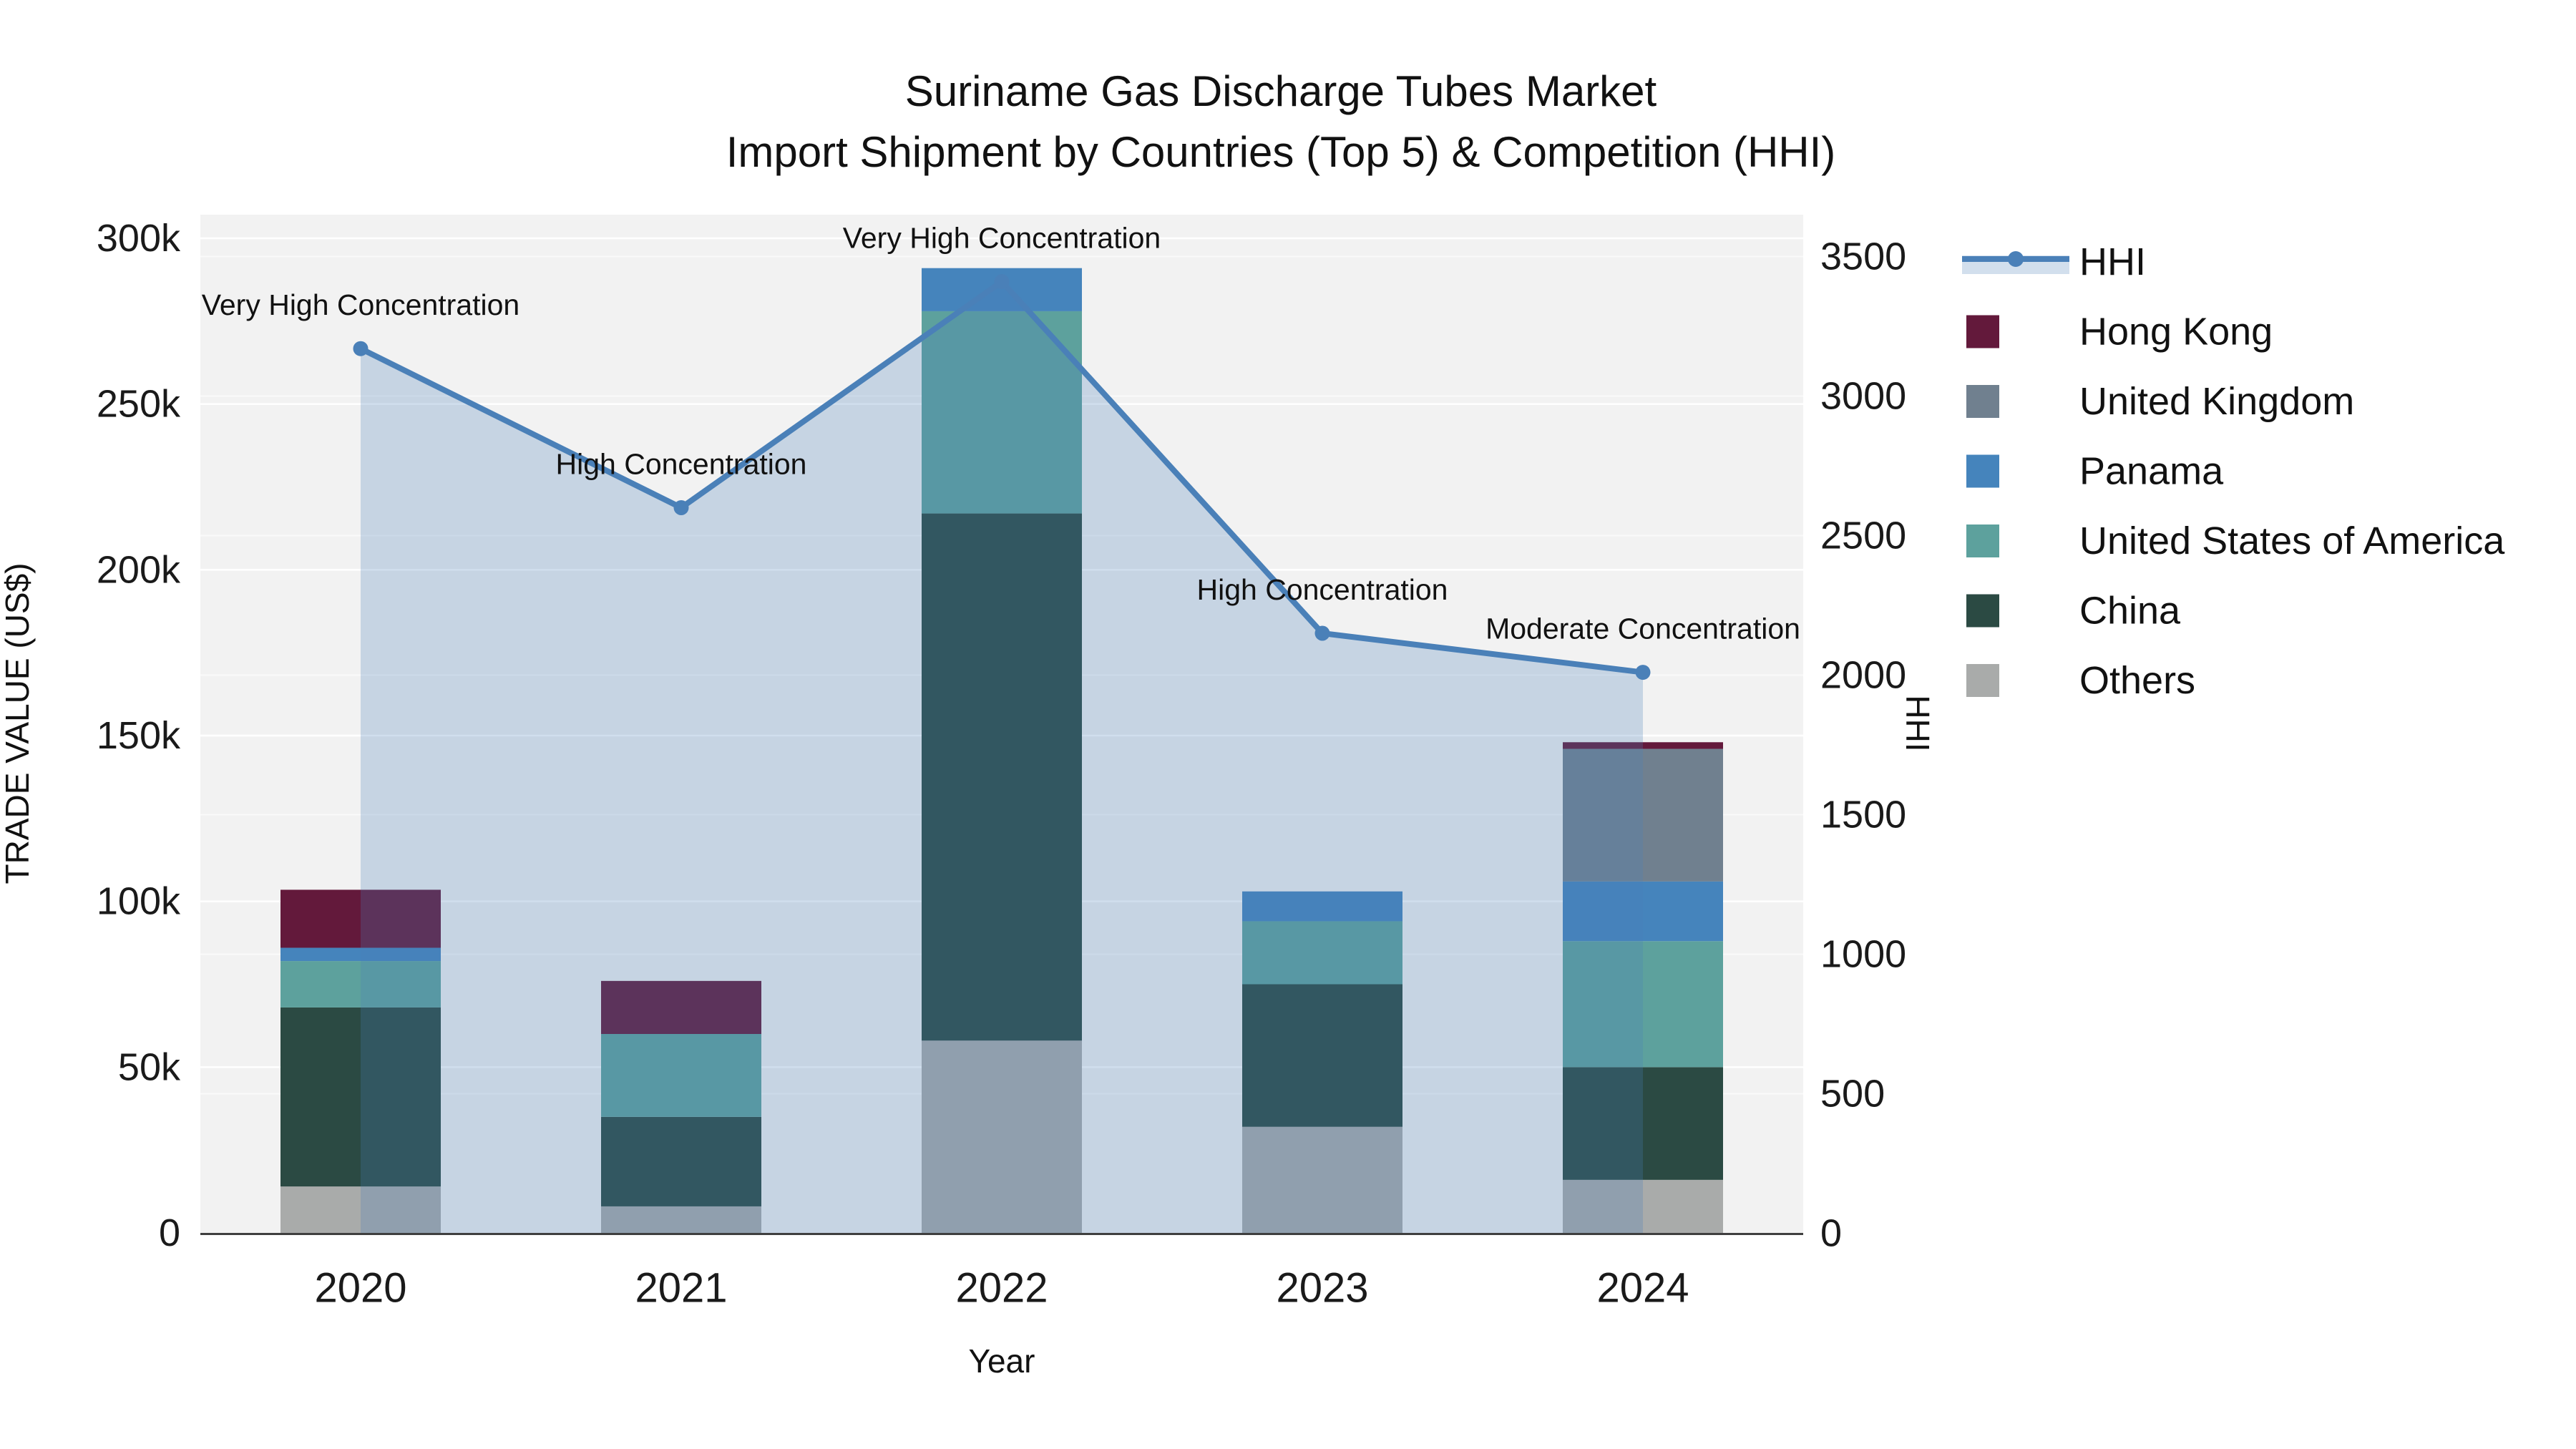 The width and height of the screenshot is (2576, 1449). What do you see at coordinates (139, 735) in the screenshot?
I see `y-left-tick-label: 150k` at bounding box center [139, 735].